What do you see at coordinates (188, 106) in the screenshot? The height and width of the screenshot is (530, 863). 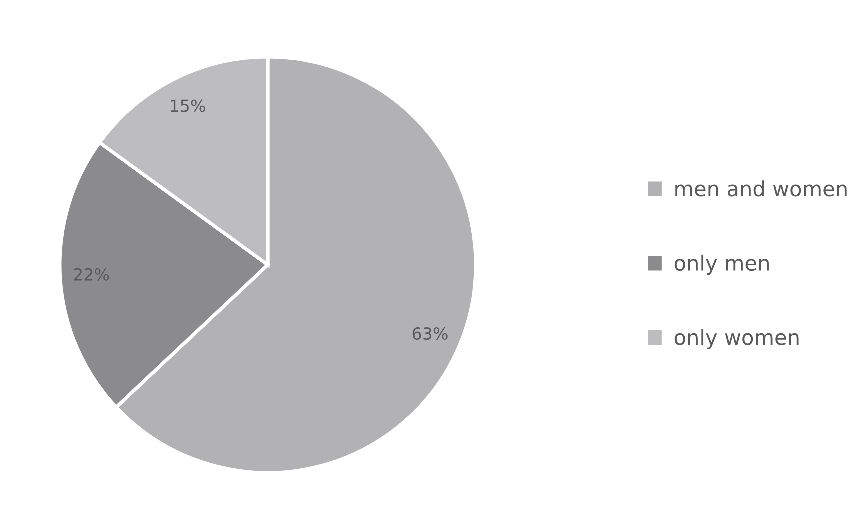 I see `data-label: 15%` at bounding box center [188, 106].